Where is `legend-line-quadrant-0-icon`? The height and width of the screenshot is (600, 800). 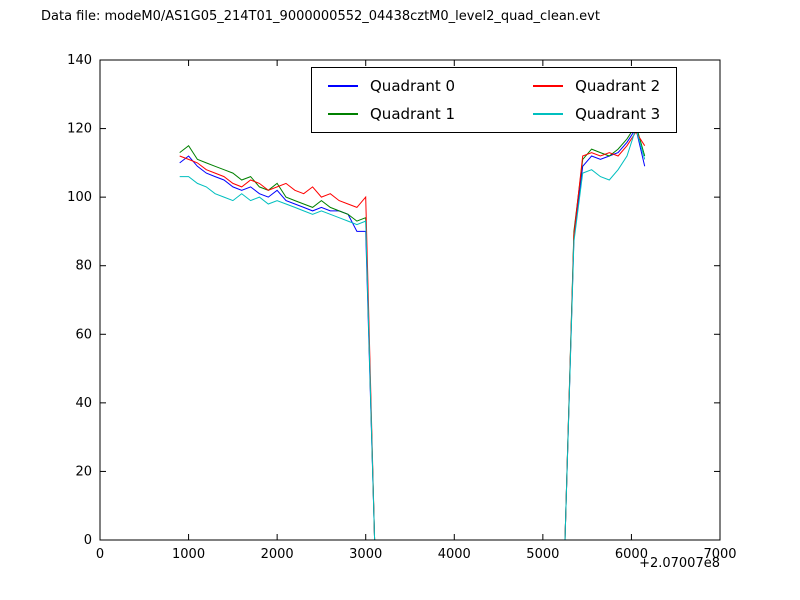 legend-line-quadrant-0-icon is located at coordinates (343, 86).